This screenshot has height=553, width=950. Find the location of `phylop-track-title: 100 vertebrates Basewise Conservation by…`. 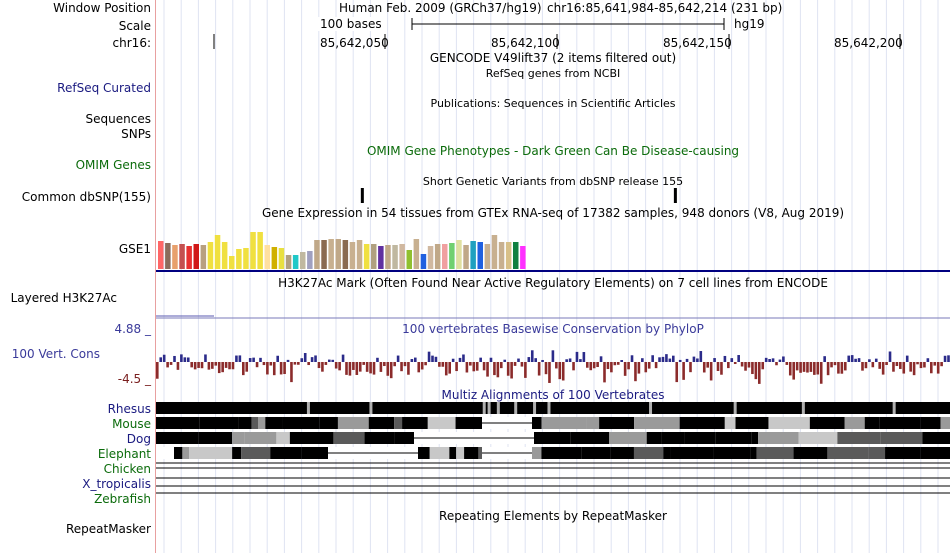

phylop-track-title: 100 vertebrates Basewise Conservation by… is located at coordinates (553, 329).